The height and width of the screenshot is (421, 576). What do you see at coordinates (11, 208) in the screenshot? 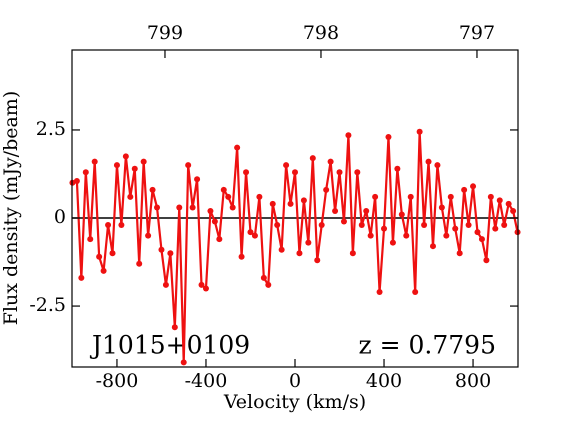
I see `y-axis-label: Flux density (mJy/beam)` at bounding box center [11, 208].